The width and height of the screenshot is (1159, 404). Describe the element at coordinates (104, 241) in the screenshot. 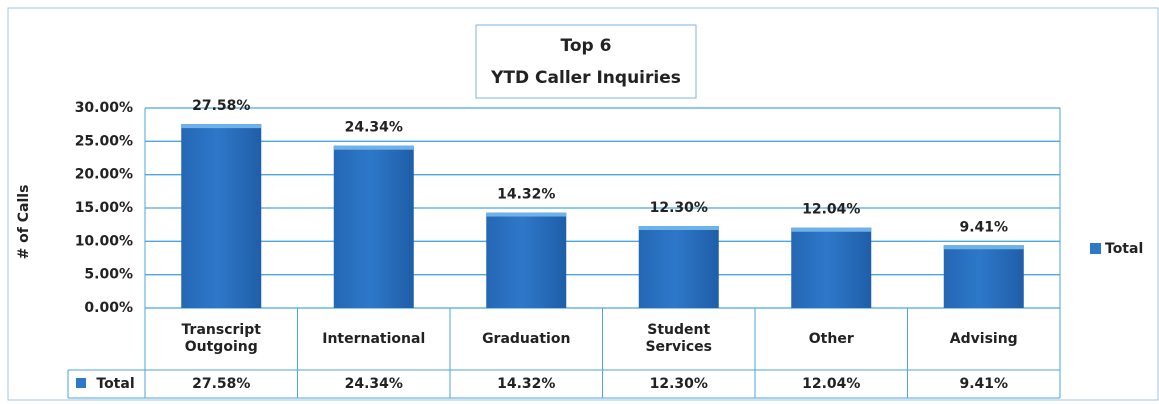

I see `y-tick-label: 10.00%` at that location.